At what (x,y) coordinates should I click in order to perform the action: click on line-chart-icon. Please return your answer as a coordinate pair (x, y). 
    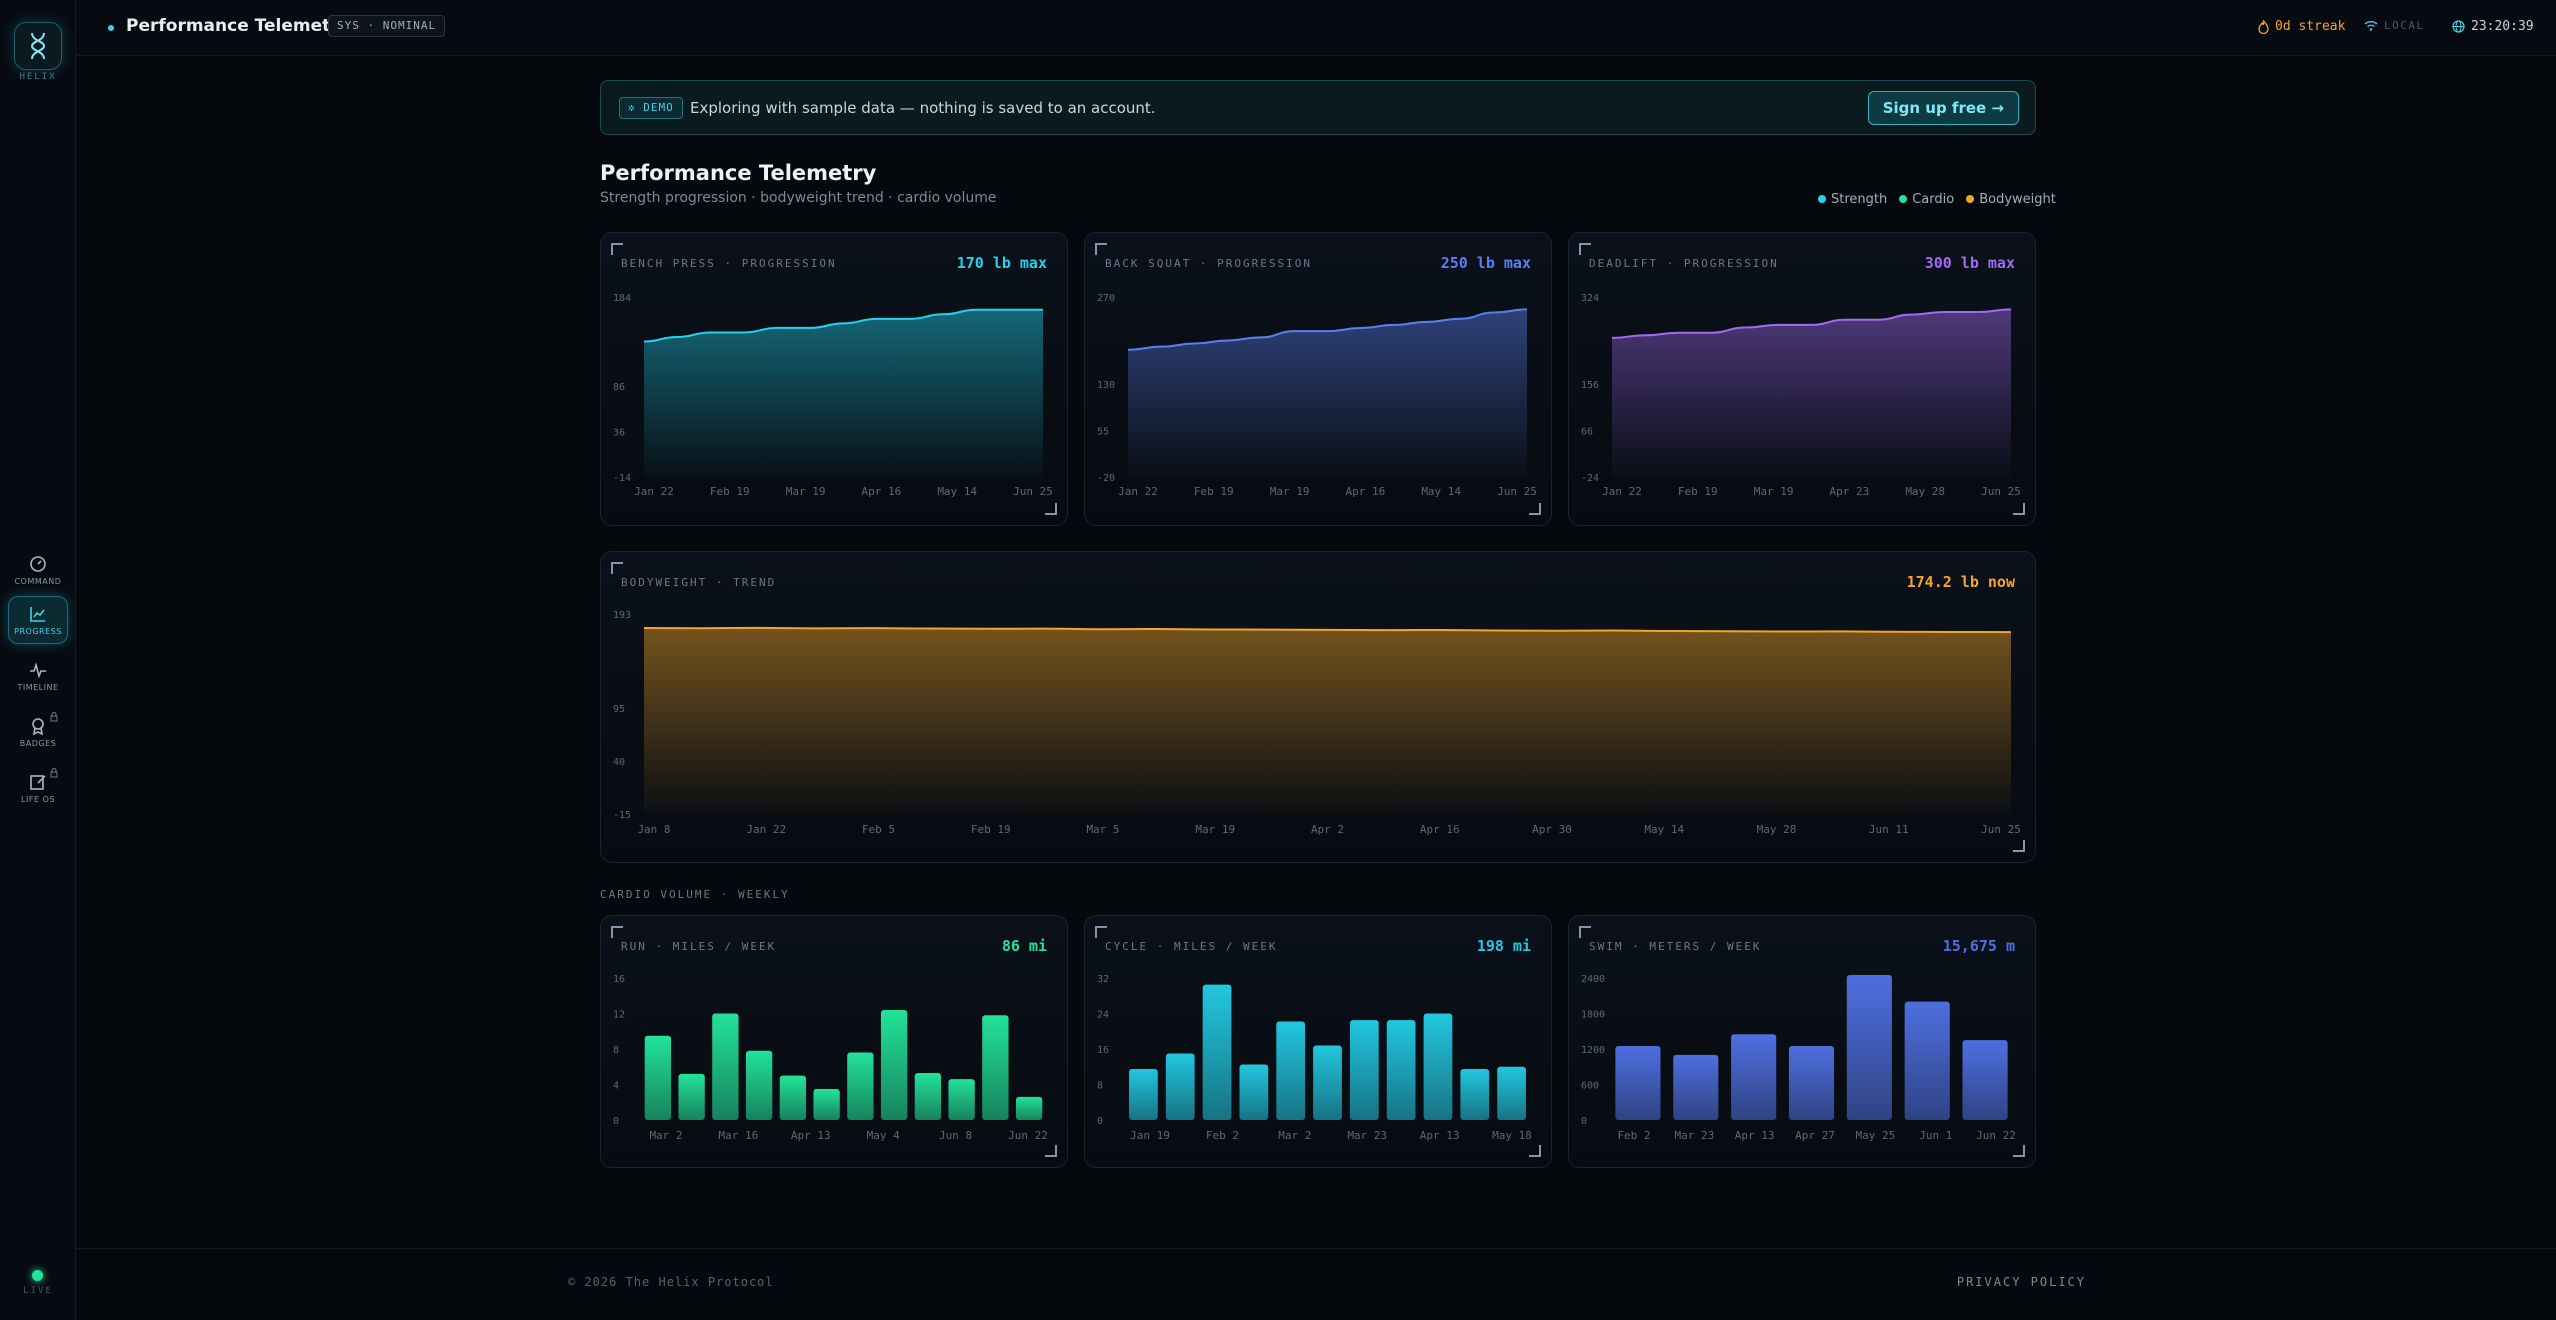
    Looking at the image, I should click on (37, 614).